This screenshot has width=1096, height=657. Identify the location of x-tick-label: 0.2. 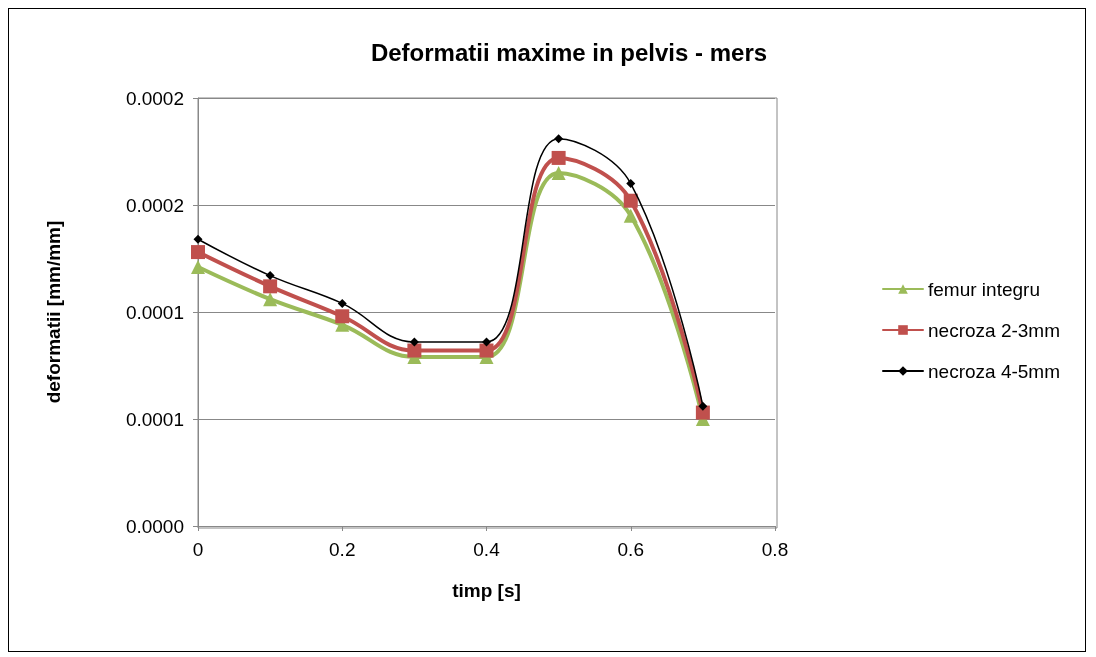
(342, 549).